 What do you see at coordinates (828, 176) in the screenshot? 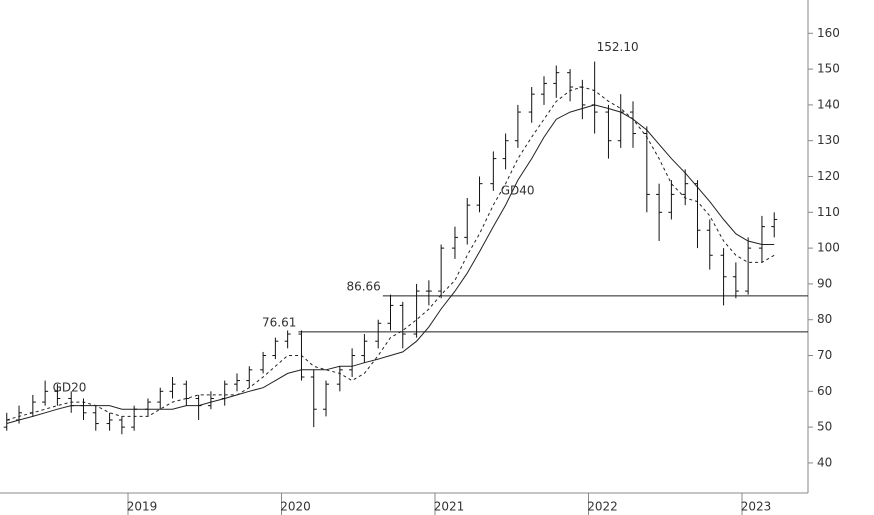
I see `y-tick-label: 120` at bounding box center [828, 176].